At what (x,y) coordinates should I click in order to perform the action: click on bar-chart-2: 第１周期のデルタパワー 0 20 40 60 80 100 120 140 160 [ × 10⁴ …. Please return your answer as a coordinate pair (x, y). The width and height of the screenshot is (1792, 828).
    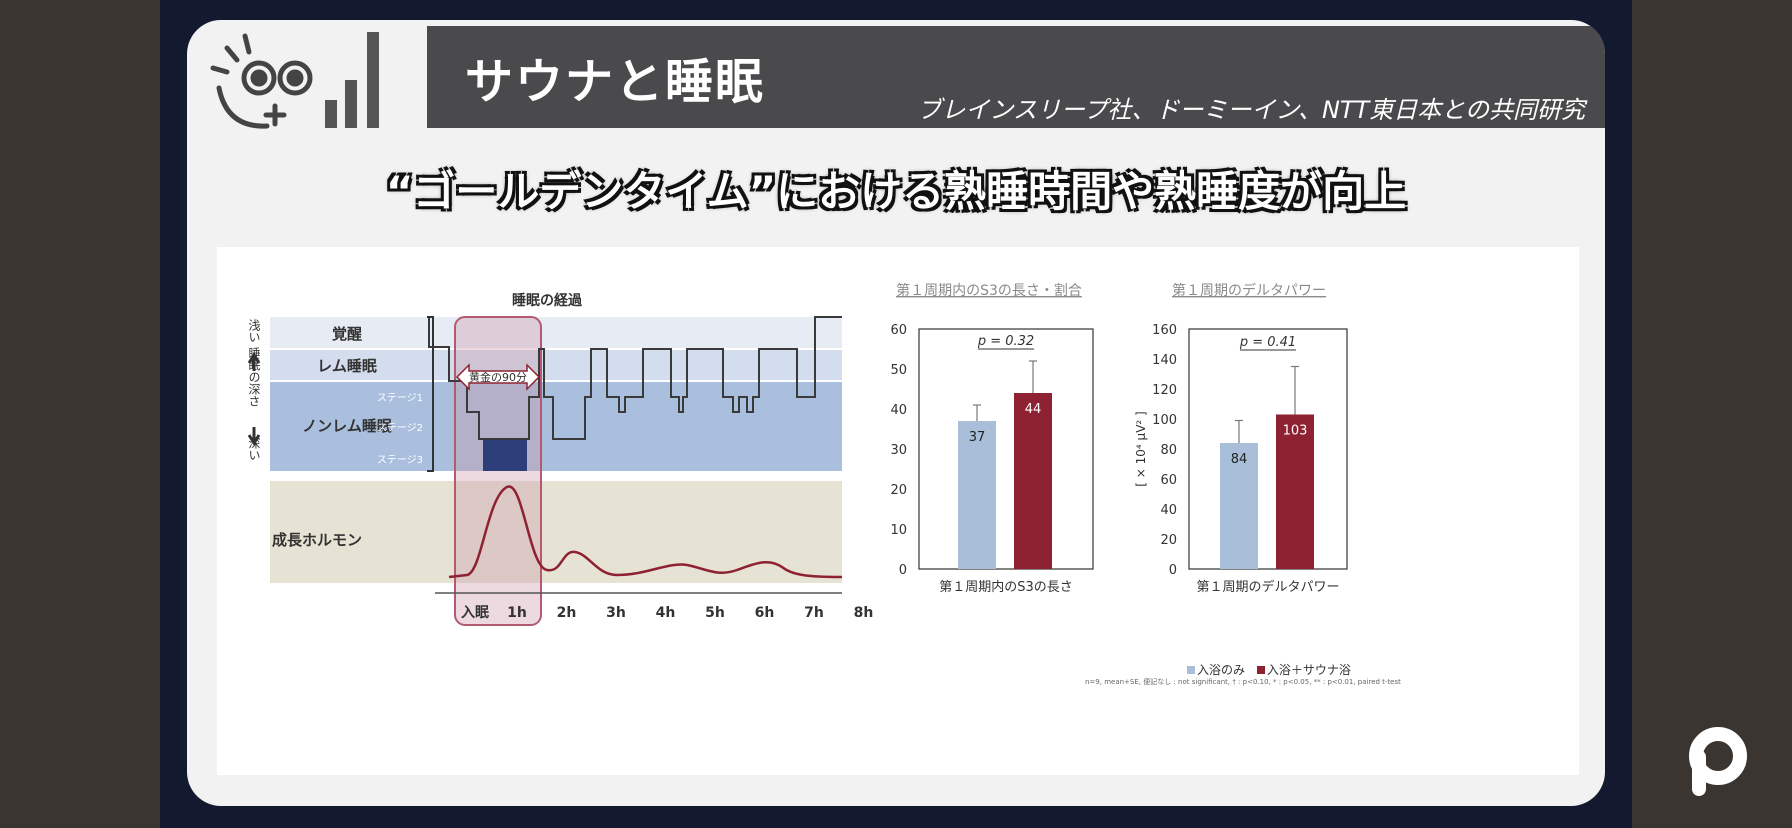
    Looking at the image, I should click on (1241, 438).